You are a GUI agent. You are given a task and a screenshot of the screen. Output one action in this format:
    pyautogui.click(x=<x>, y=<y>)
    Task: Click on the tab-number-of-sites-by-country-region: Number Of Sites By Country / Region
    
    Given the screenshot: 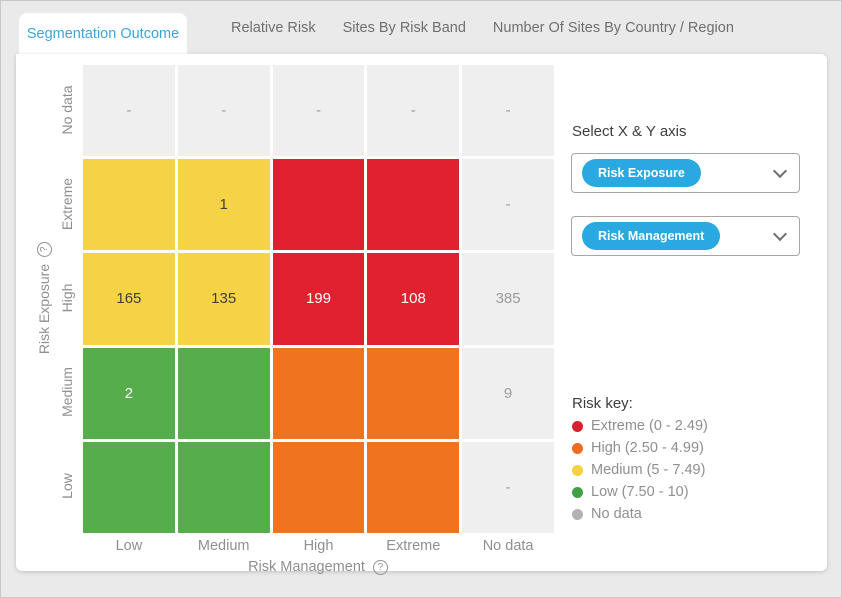 What is the action you would take?
    pyautogui.click(x=613, y=27)
    